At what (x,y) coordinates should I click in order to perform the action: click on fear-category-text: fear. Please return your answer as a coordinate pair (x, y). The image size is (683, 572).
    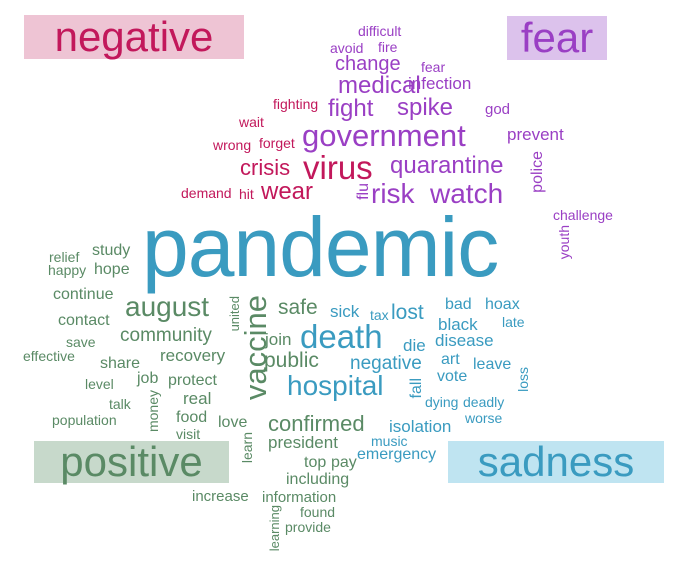
    Looking at the image, I should click on (557, 37).